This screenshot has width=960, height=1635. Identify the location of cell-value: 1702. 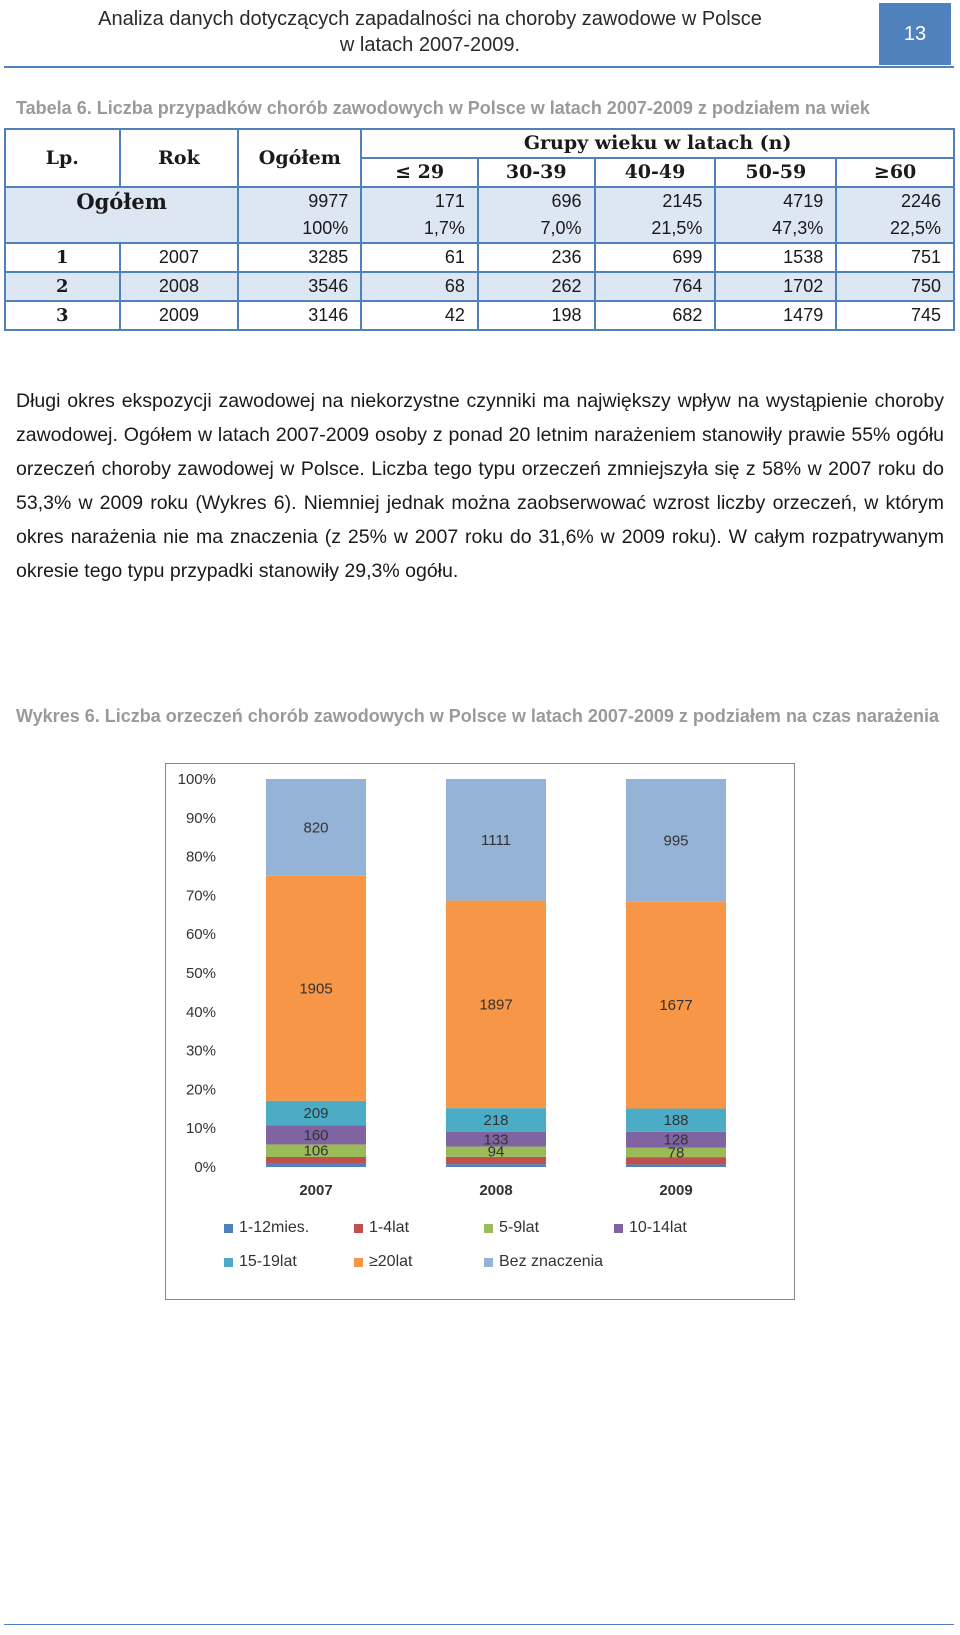
(776, 286).